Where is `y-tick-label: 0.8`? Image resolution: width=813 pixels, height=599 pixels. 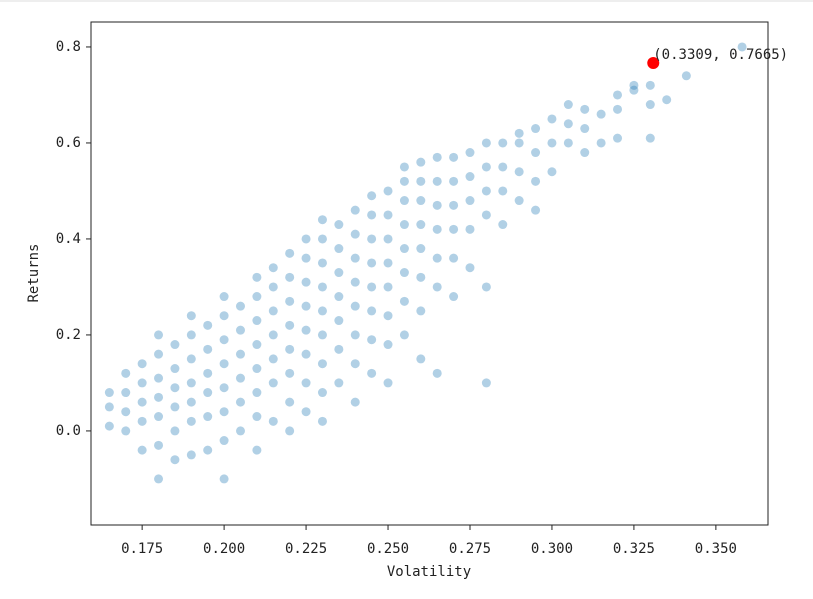 y-tick-label: 0.8 is located at coordinates (68, 47).